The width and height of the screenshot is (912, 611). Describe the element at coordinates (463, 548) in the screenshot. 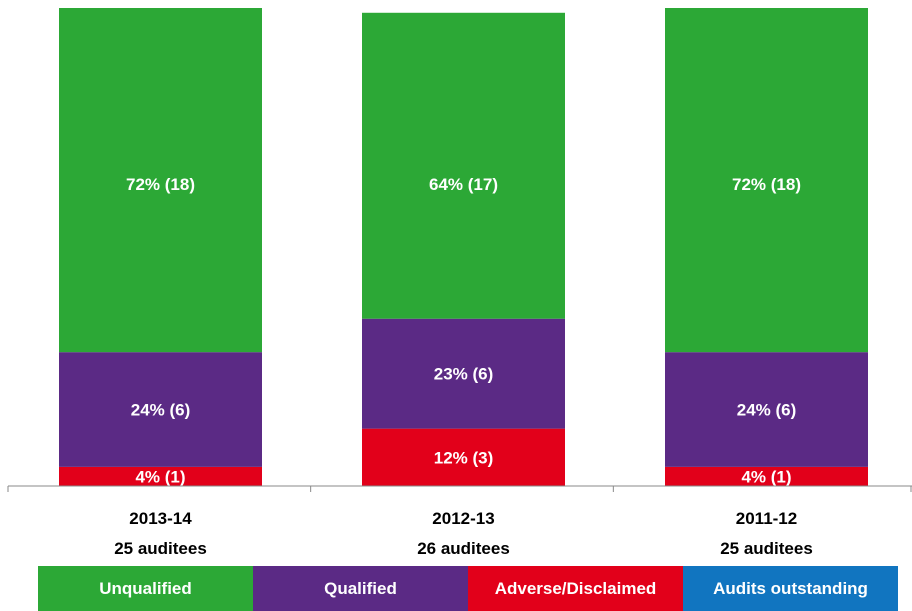

I see `x-tick-sublabel: 26 auditees` at that location.